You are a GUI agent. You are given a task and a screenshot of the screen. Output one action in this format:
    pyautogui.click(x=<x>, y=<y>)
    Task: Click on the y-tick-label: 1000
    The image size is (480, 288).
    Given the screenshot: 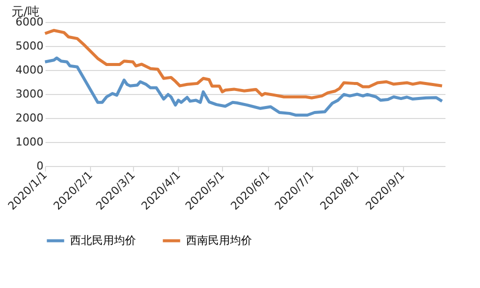 What is the action you would take?
    pyautogui.click(x=30, y=142)
    